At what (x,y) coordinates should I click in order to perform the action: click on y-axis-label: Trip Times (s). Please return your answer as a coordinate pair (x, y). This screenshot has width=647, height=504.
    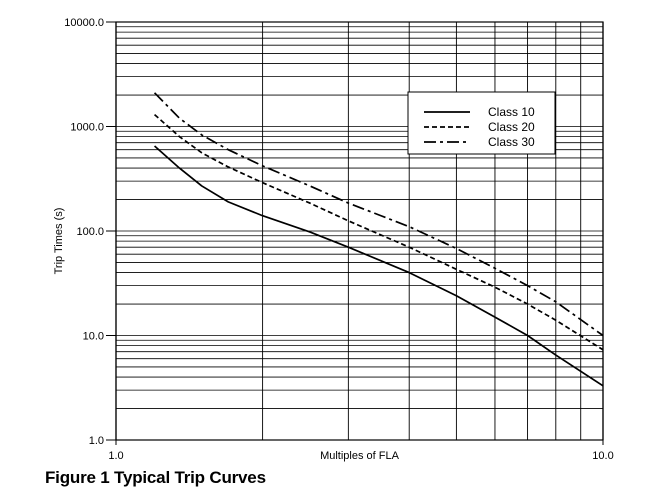
    Looking at the image, I should click on (59, 241).